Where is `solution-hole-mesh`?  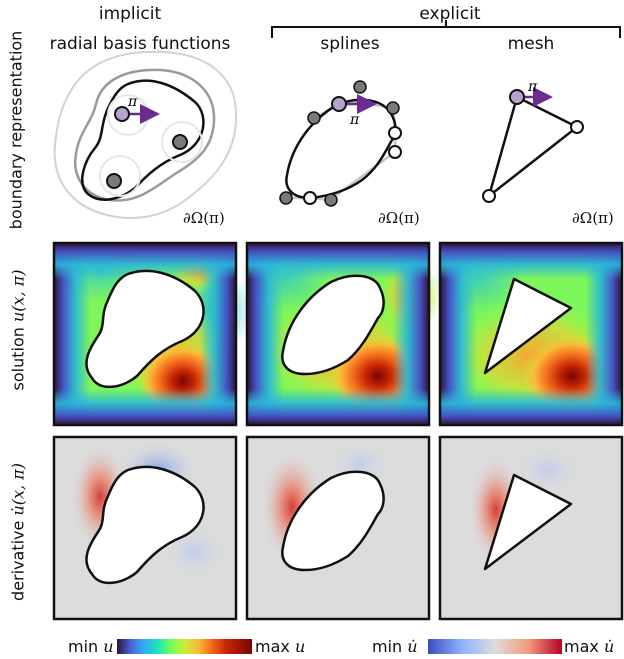 solution-hole-mesh is located at coordinates (528, 326).